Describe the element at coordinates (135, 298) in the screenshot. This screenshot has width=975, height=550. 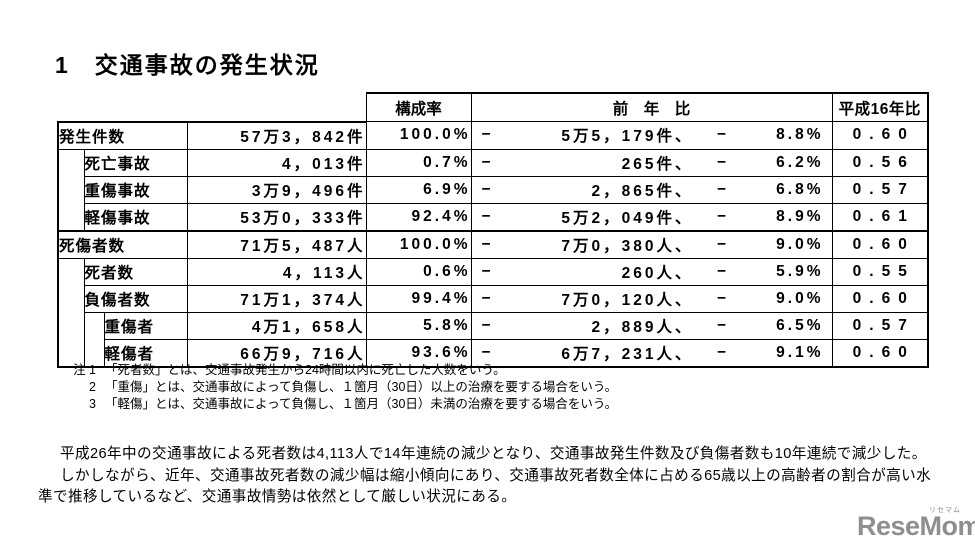
I see `row-label: 負傷者数` at that location.